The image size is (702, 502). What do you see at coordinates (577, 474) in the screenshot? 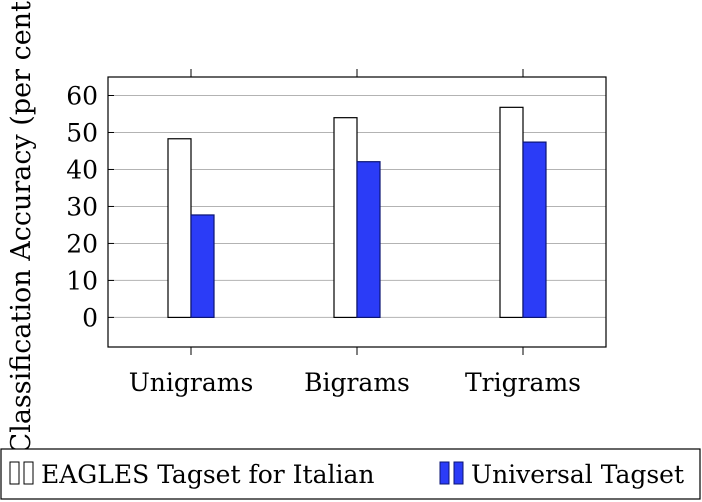
I see `legend-label: Universal Tagset` at bounding box center [577, 474].